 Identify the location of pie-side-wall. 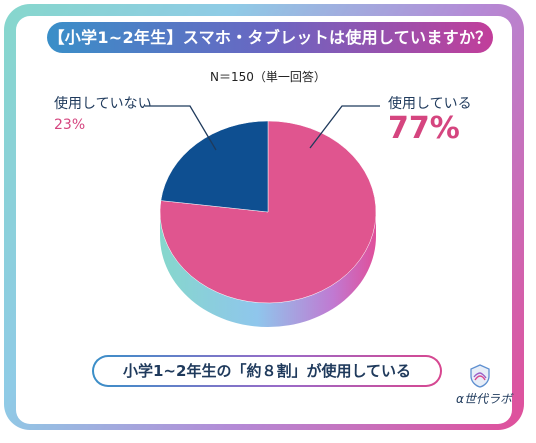
(268, 269).